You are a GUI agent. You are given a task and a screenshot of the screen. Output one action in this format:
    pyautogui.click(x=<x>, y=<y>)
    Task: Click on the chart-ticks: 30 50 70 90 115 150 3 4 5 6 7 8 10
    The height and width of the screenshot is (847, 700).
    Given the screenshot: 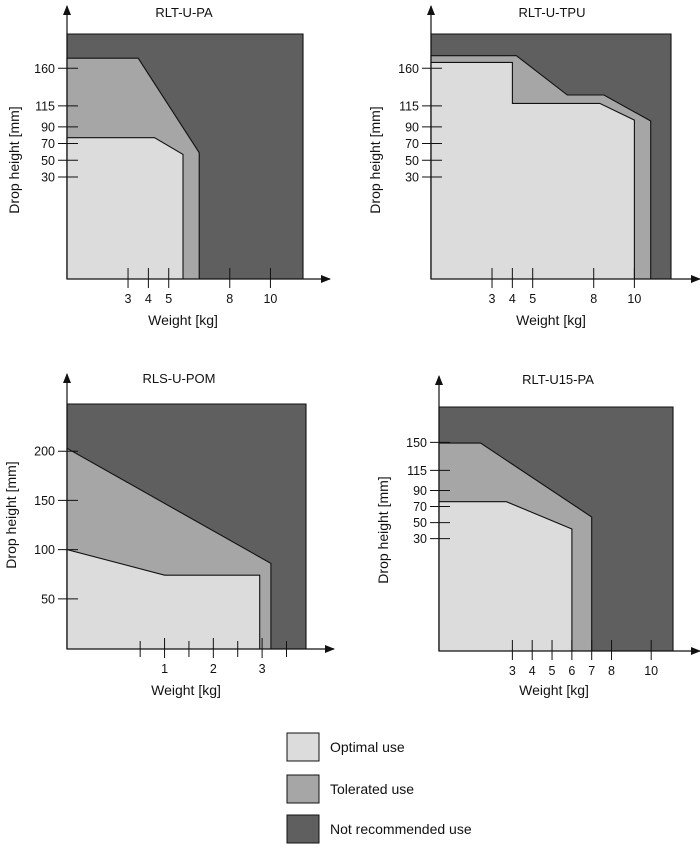 What is the action you would take?
    pyautogui.click(x=532, y=557)
    